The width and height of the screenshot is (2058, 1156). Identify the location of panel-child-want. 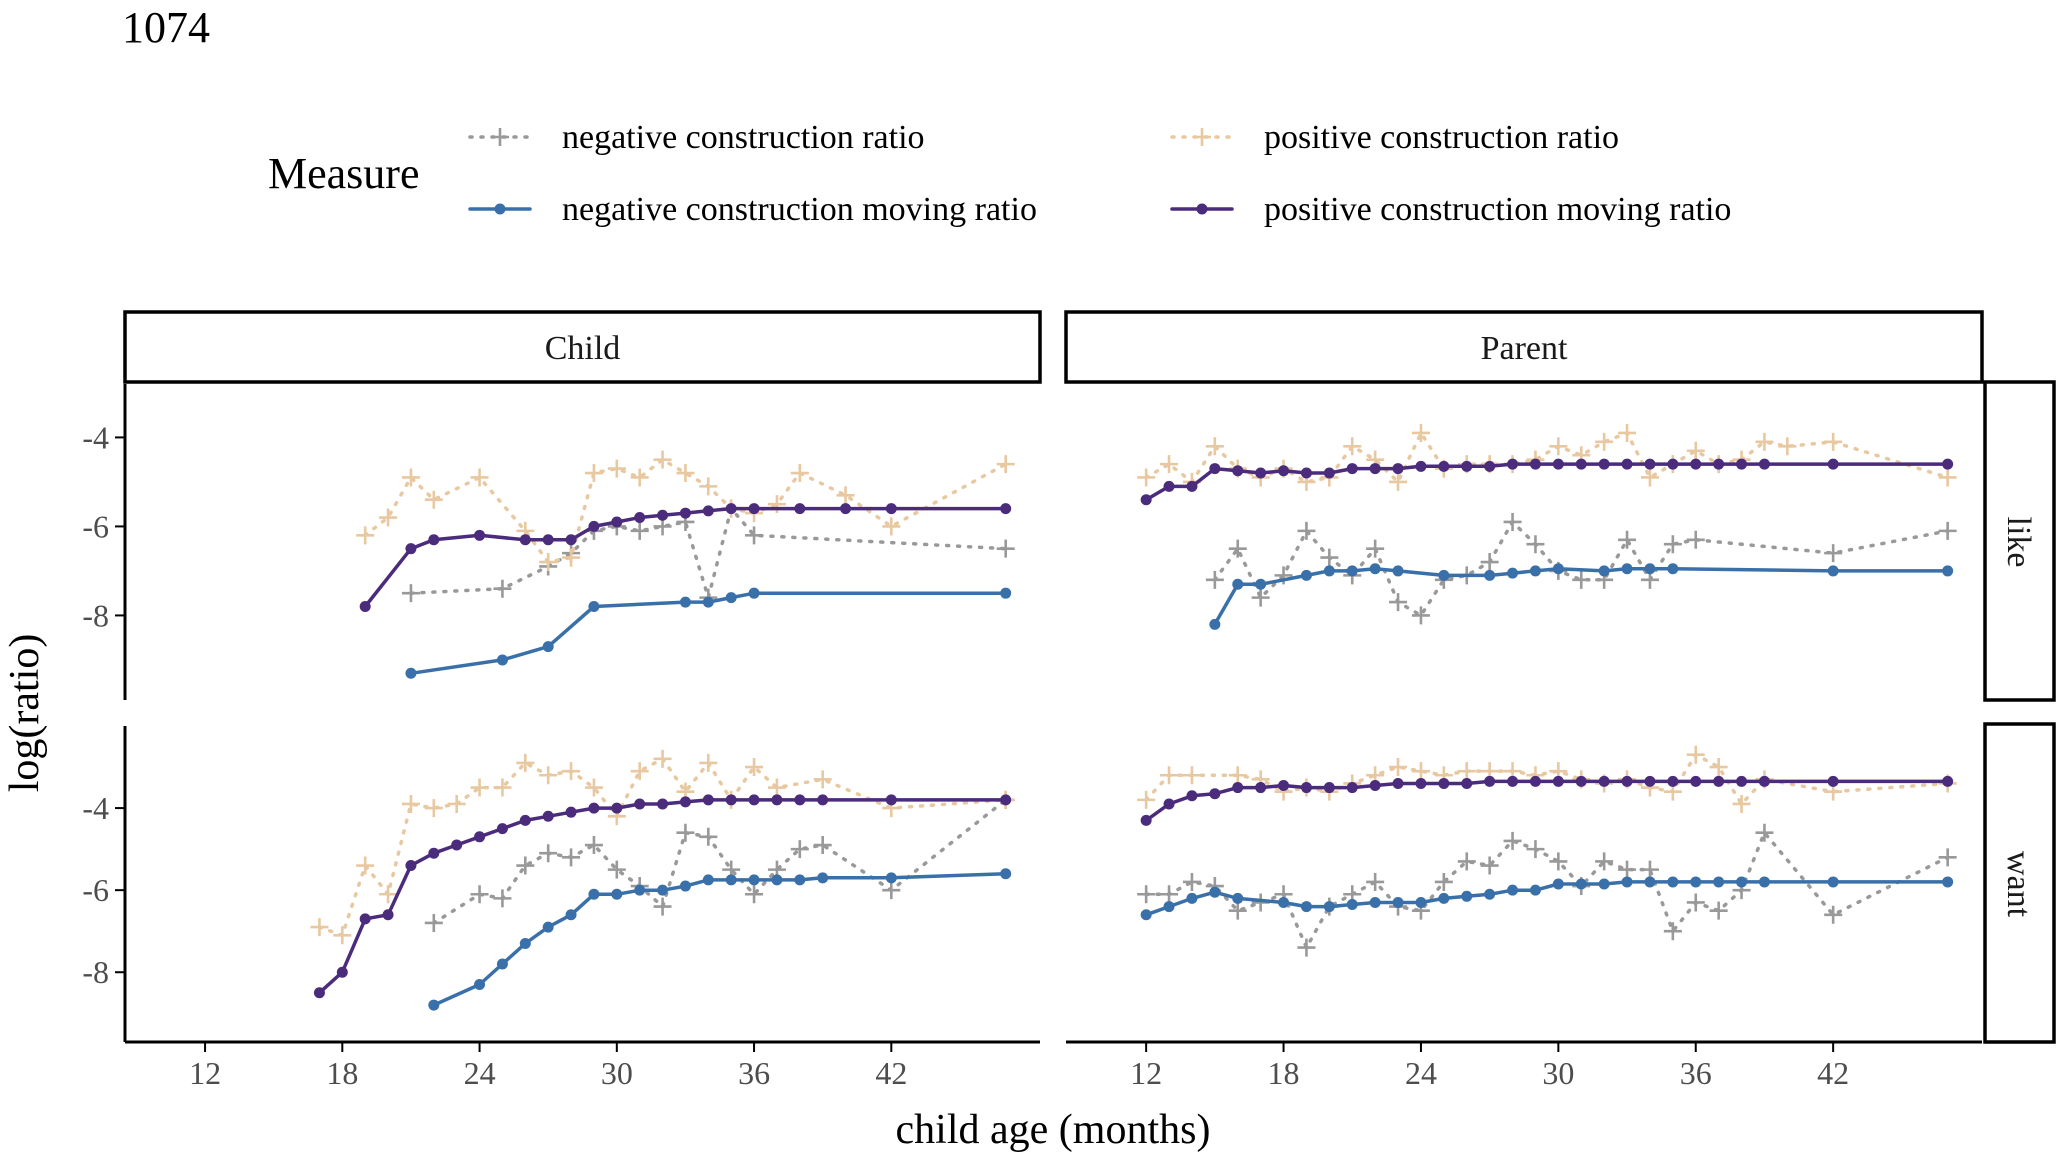
(662, 880).